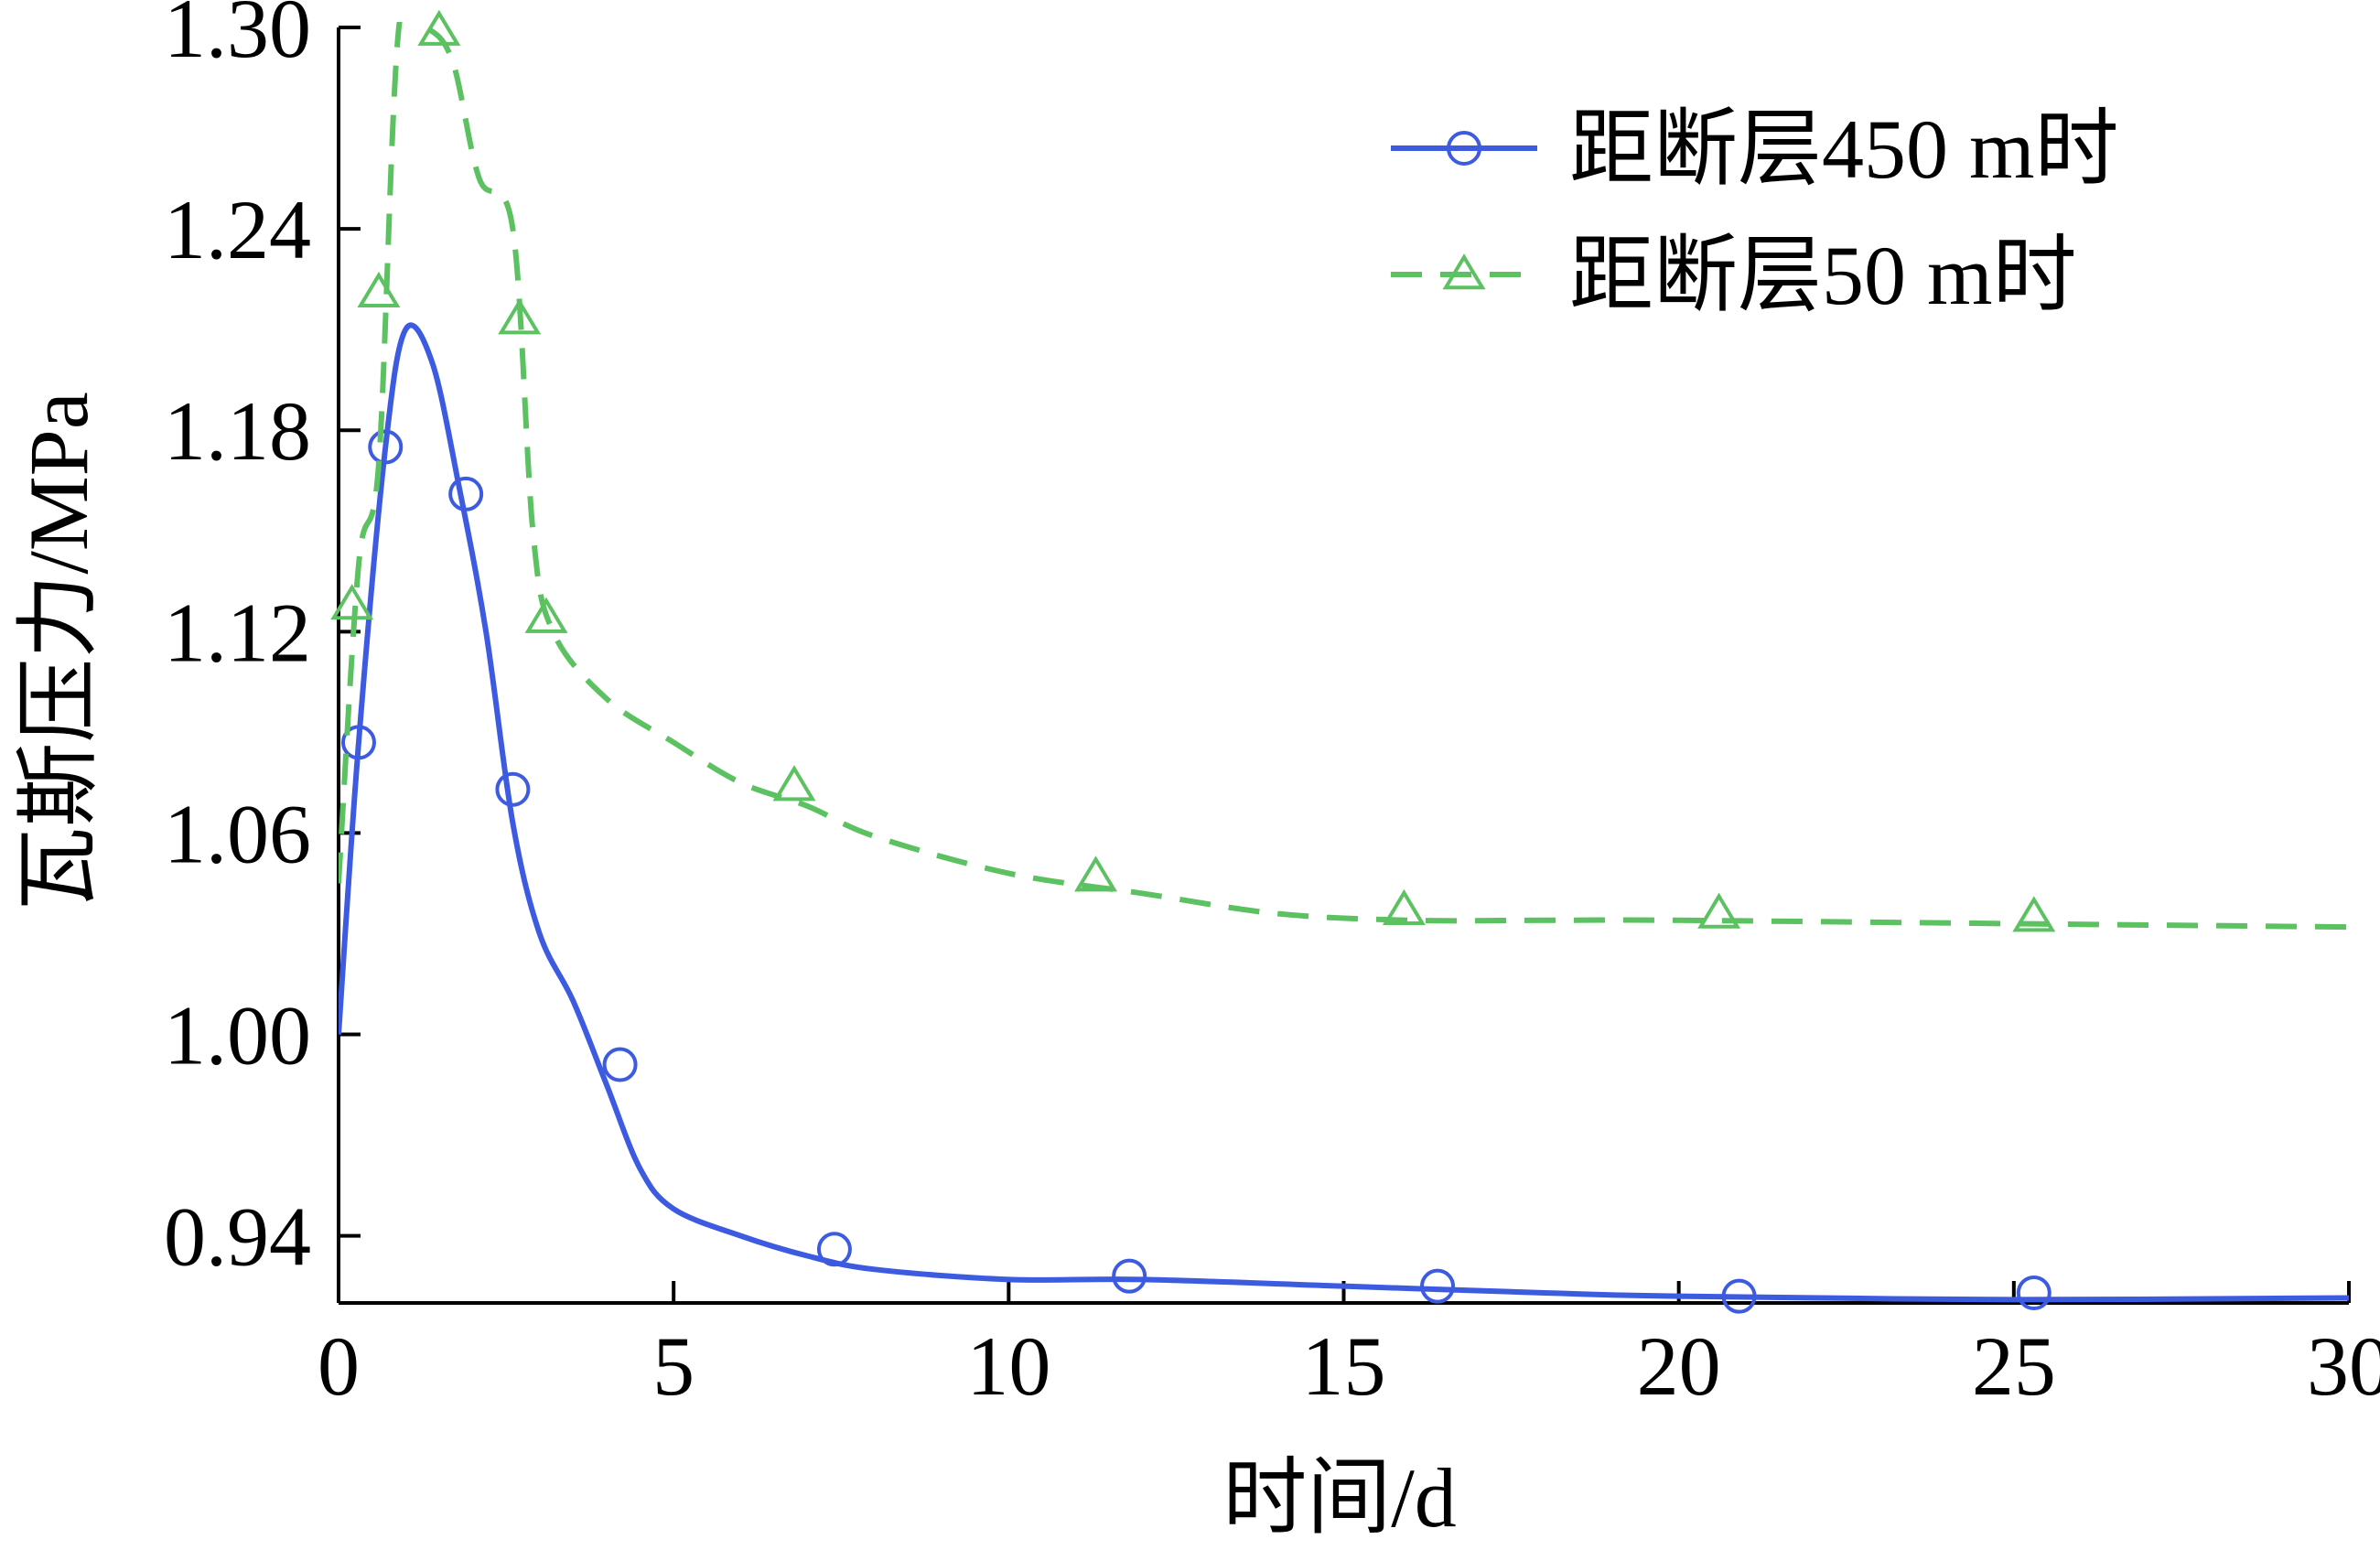 The width and height of the screenshot is (2380, 1550). I want to click on legend-label-1: 距断层450 m时, so click(1844, 149).